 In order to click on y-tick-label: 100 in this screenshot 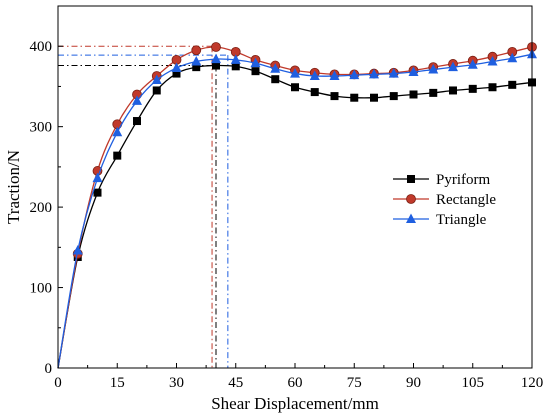, I will do `click(41, 289)`.